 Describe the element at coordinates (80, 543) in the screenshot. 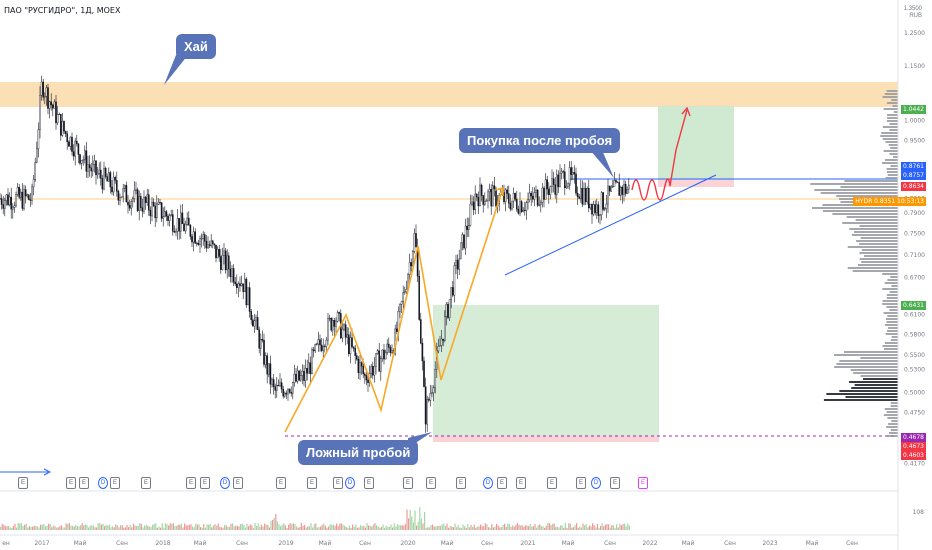

I see `time-tick-label: Май` at that location.